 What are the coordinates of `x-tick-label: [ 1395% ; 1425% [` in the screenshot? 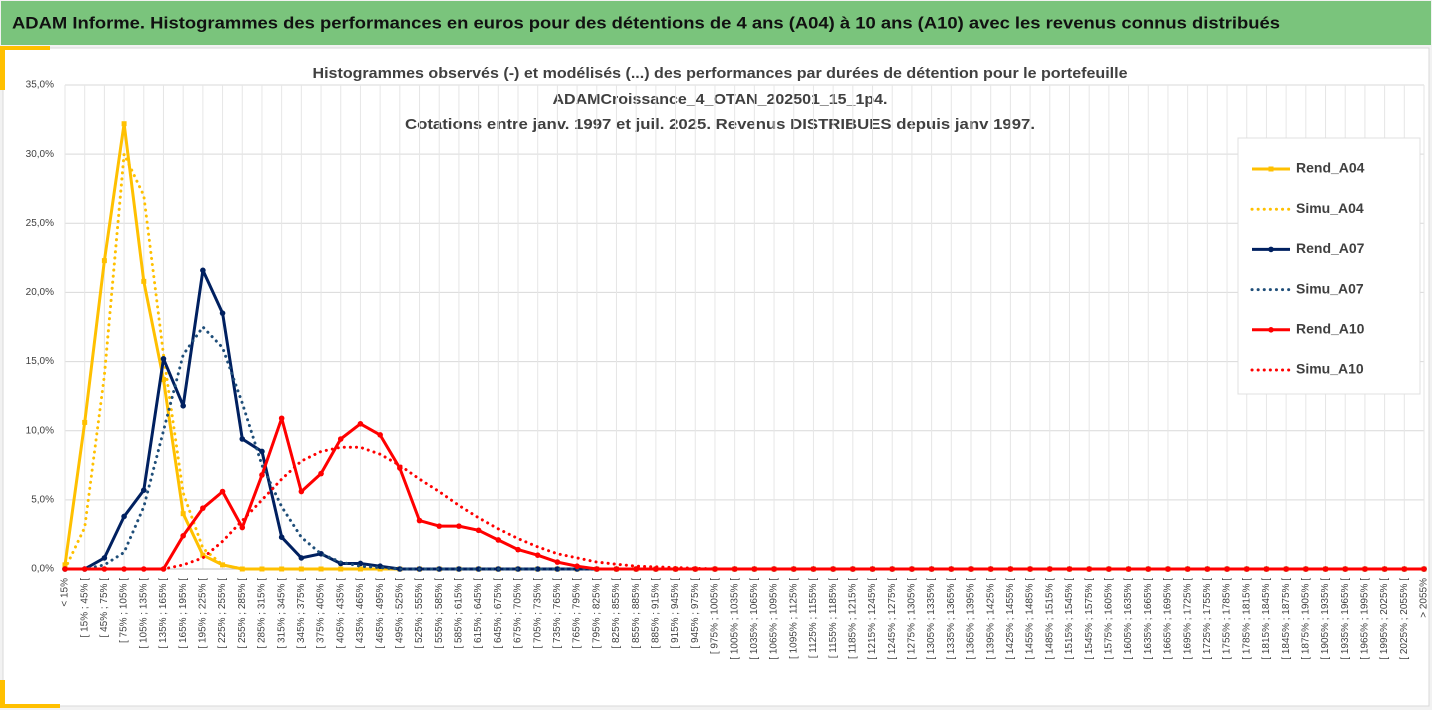 It's located at (990, 619).